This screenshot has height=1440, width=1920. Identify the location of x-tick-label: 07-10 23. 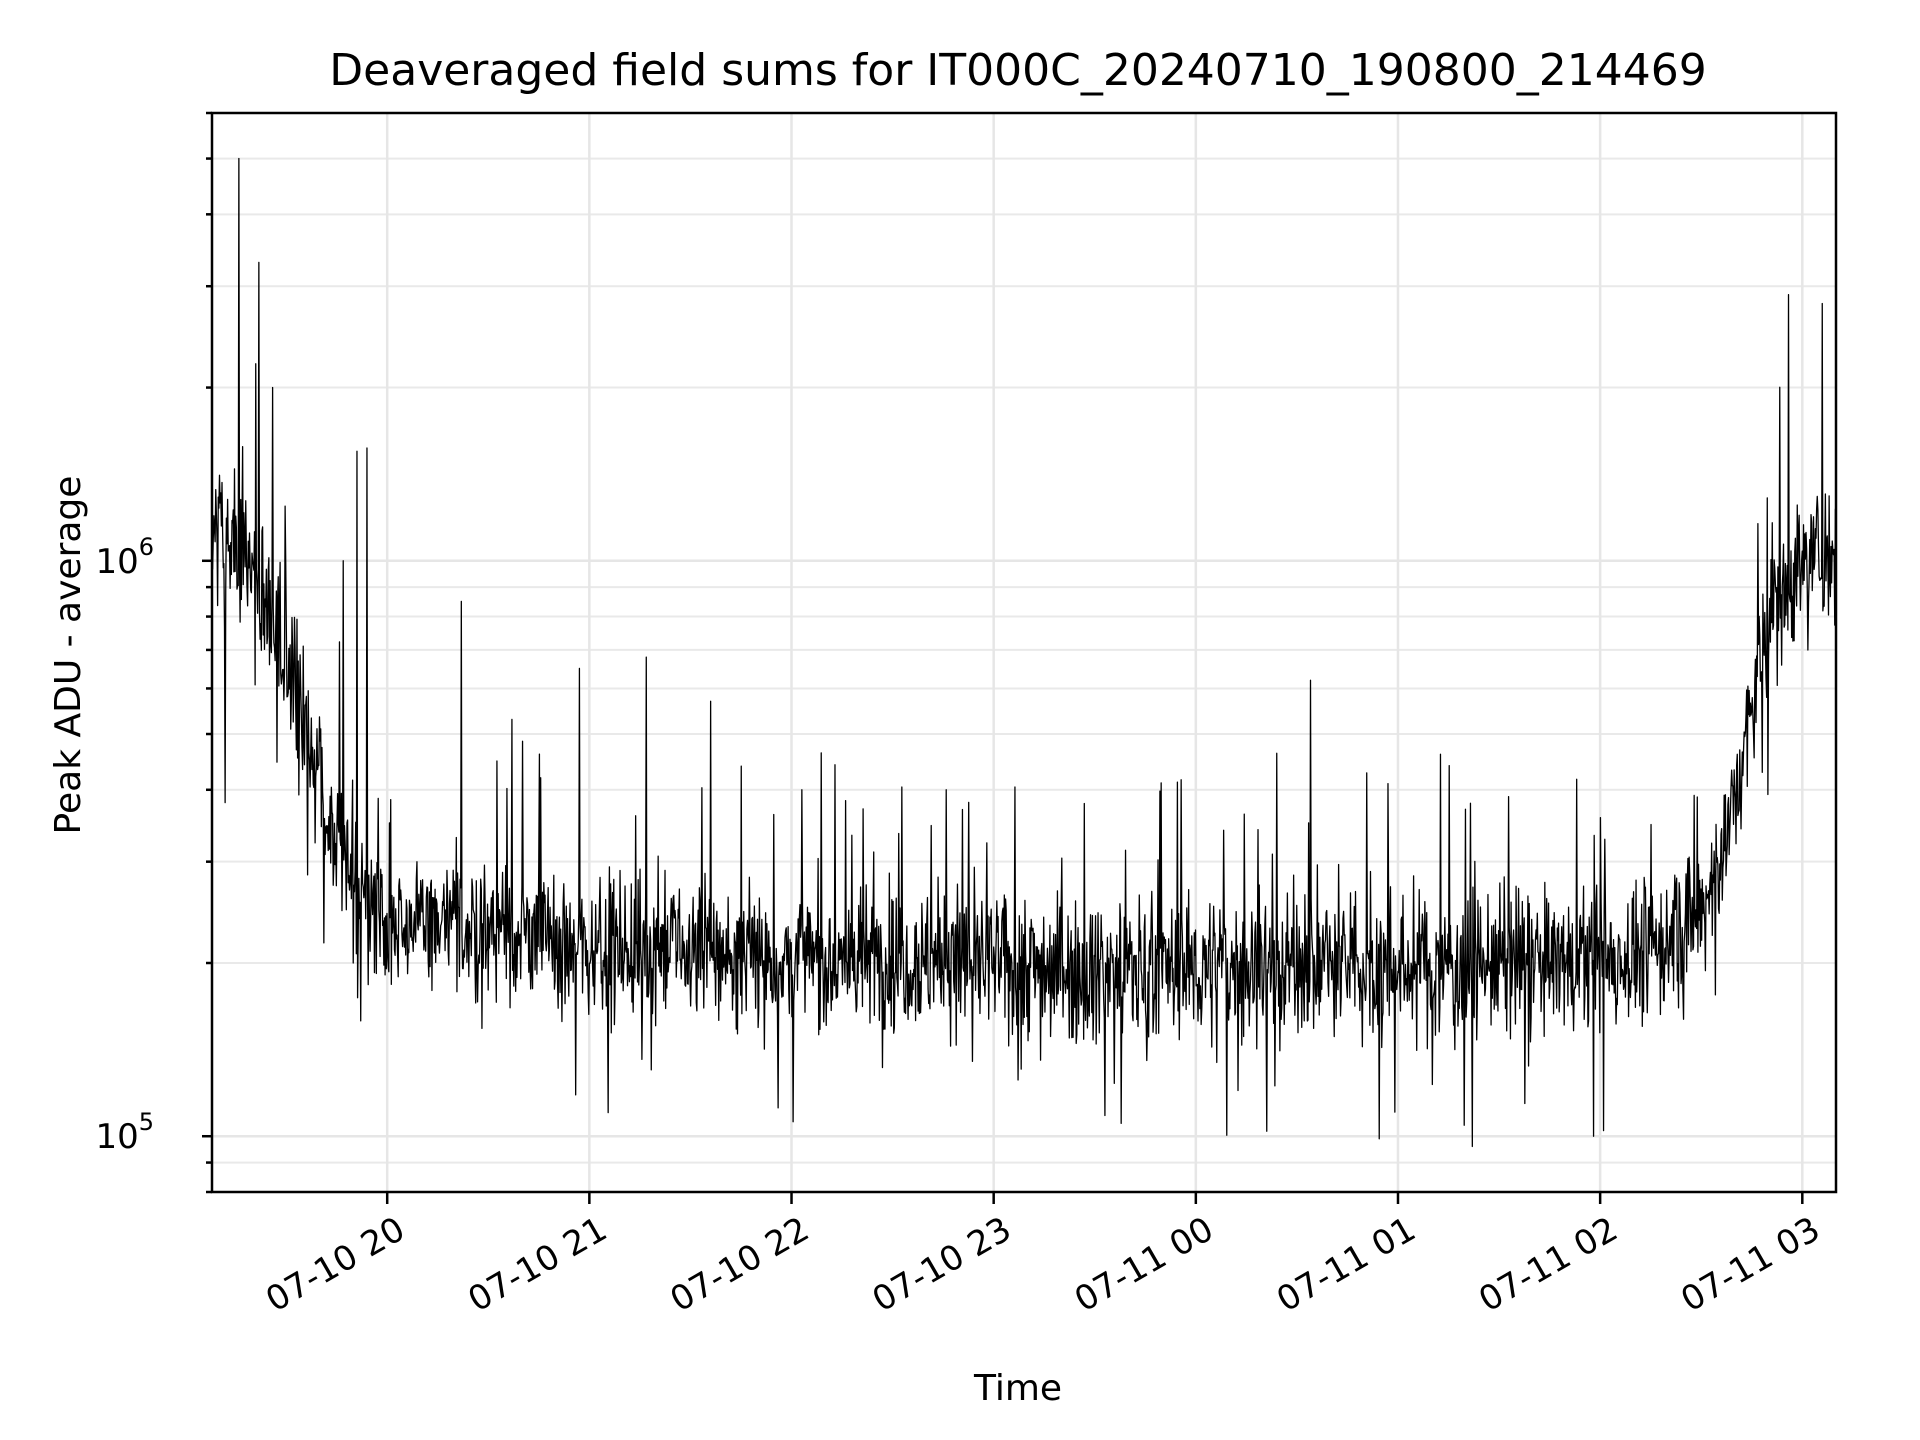
(942, 1264).